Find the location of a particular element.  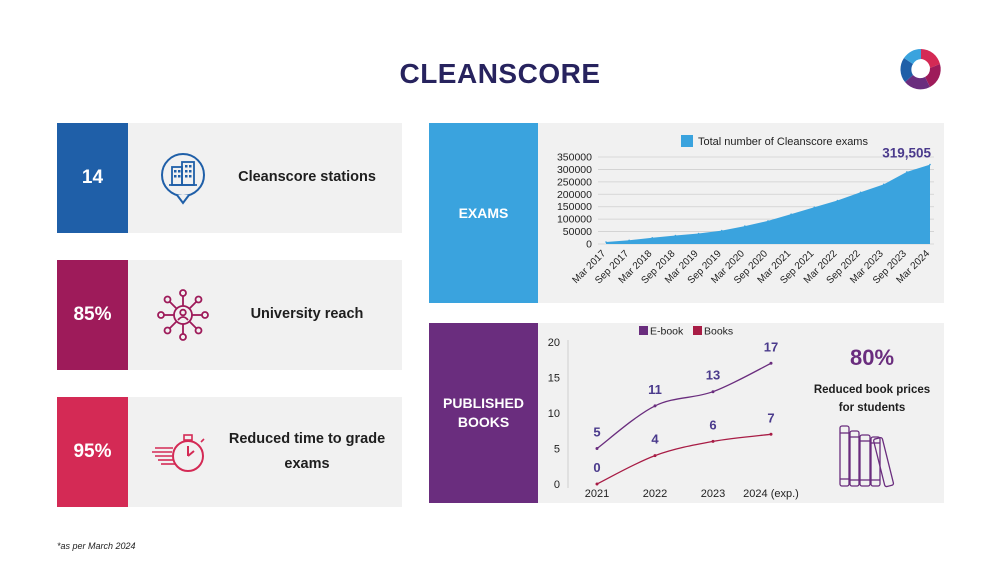

book-price-label-line1: Reduced book prices is located at coordinates (872, 390).